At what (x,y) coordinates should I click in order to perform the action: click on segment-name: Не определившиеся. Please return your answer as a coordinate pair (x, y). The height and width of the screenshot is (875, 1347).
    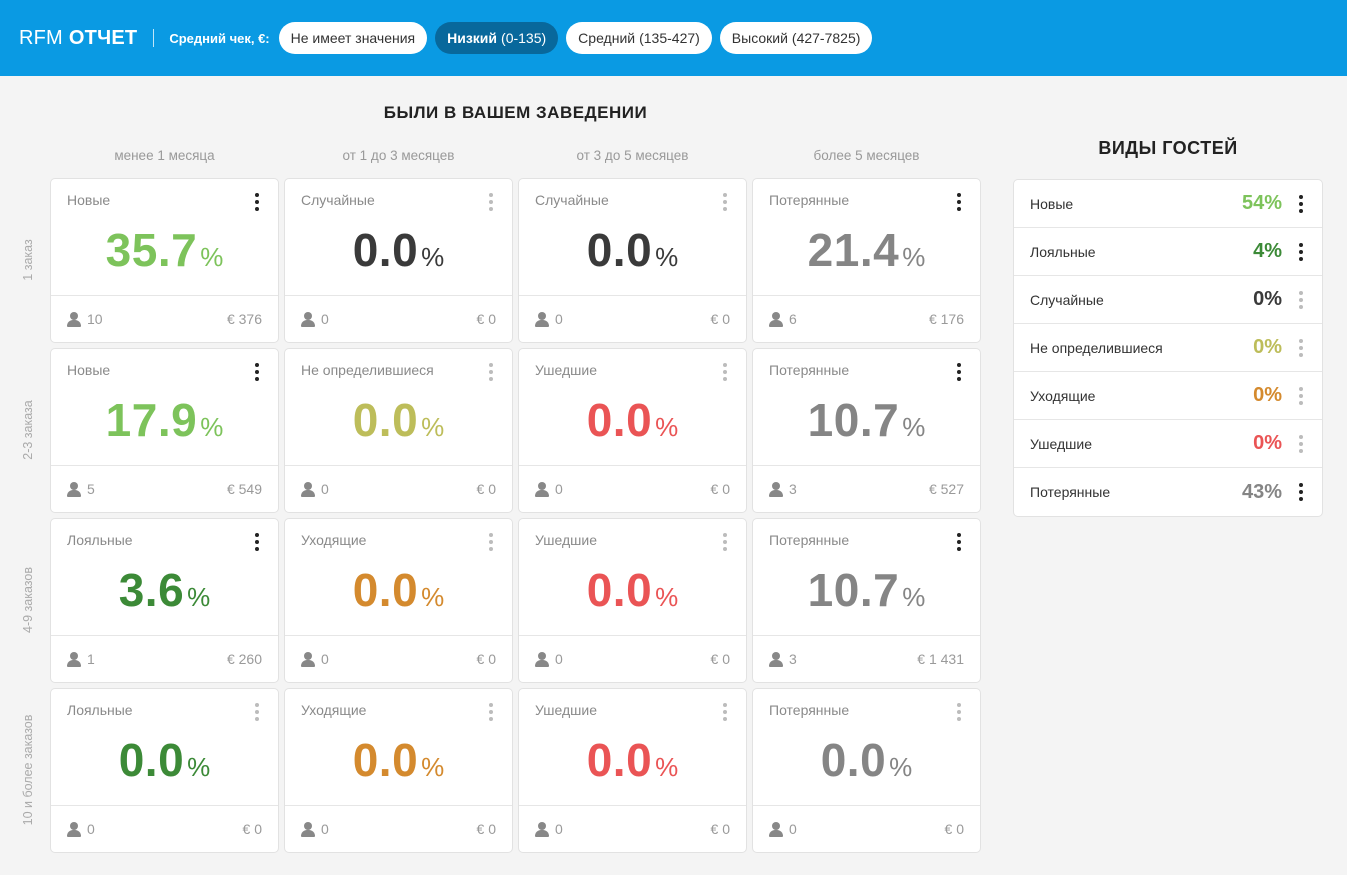
    Looking at the image, I should click on (367, 370).